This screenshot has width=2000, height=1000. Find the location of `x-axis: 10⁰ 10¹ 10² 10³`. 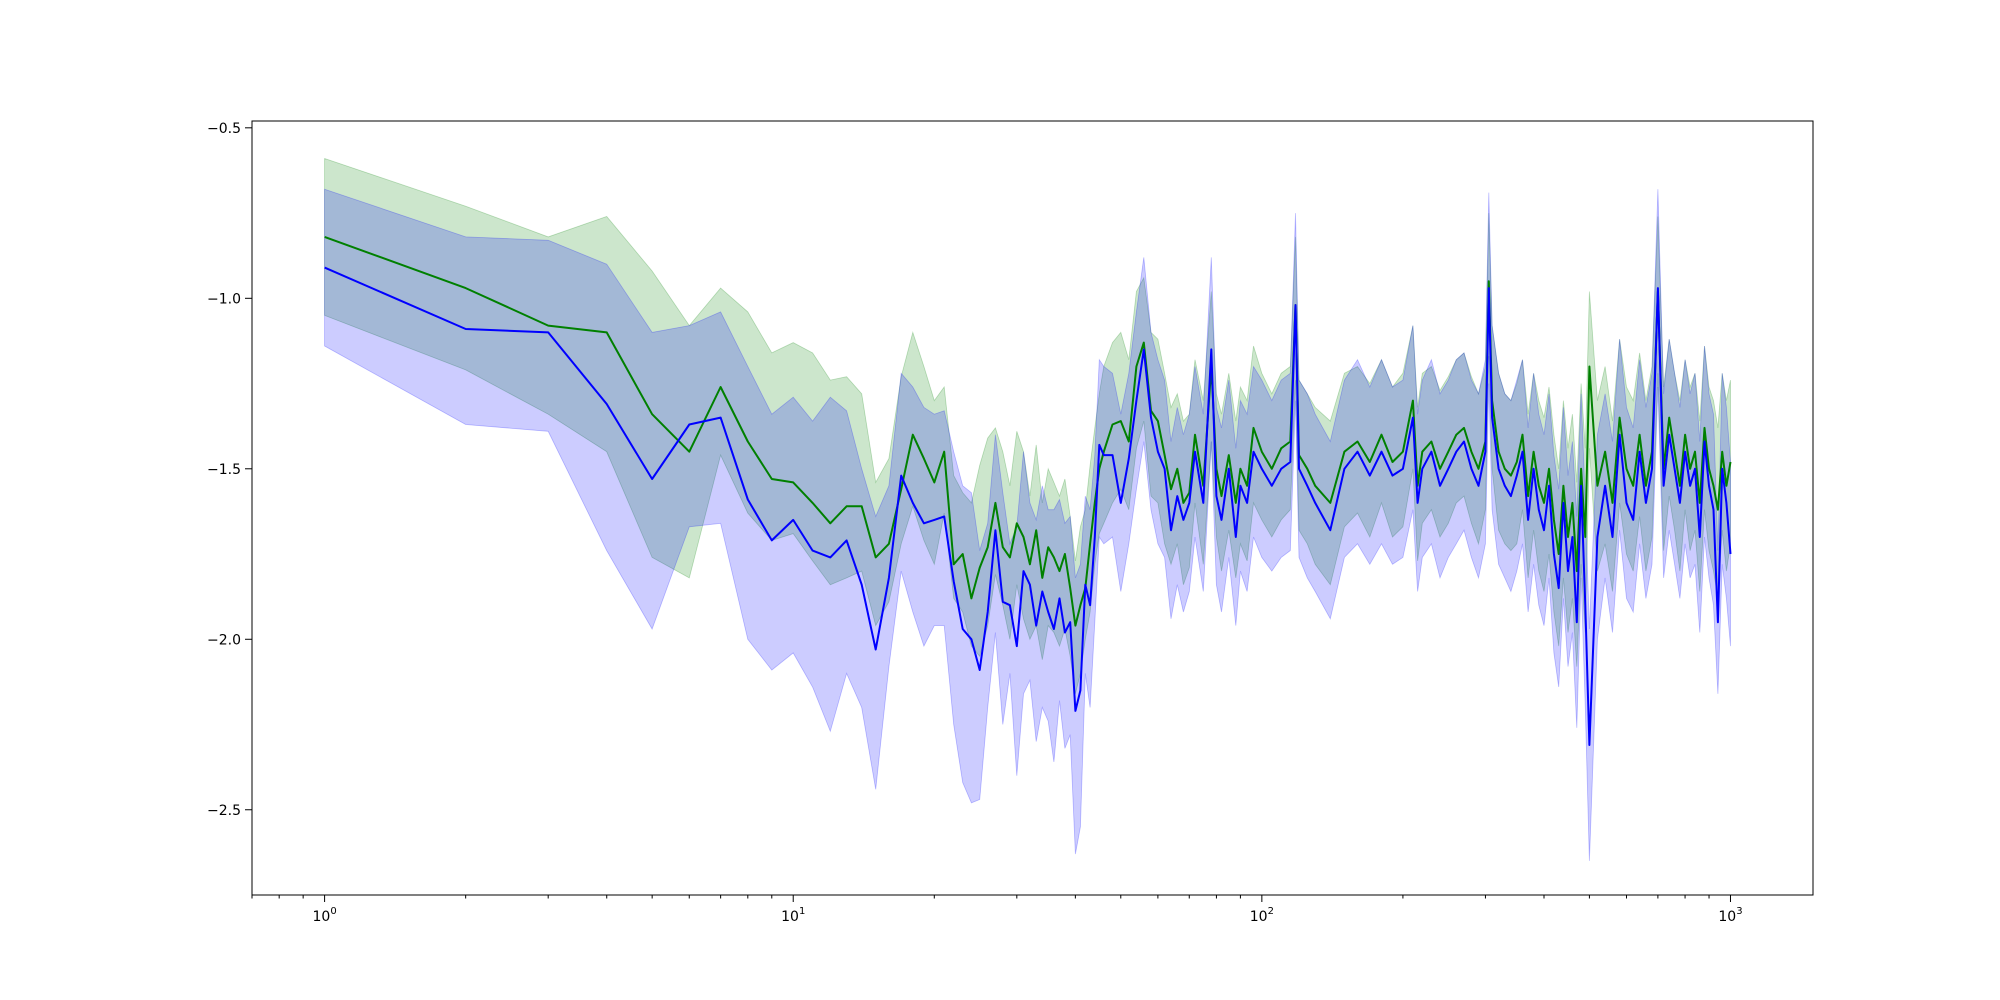

x-axis: 10⁰ 10¹ 10² 10³ is located at coordinates (997, 910).